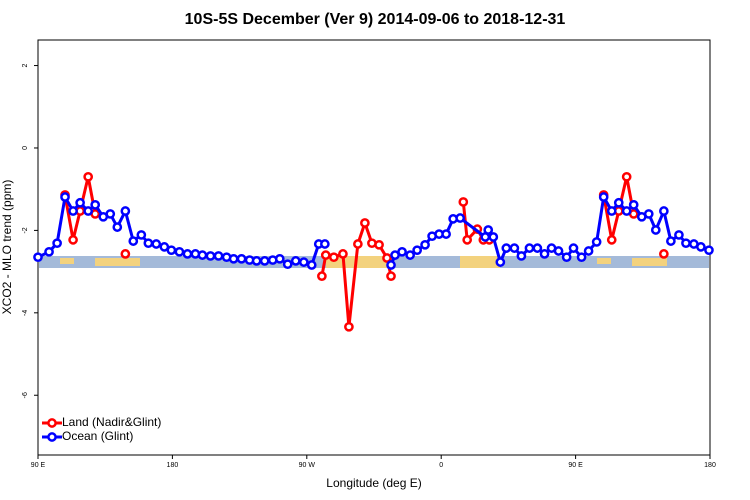 This screenshot has width=750, height=500. I want to click on y-tick-label: 0, so click(25, 148).